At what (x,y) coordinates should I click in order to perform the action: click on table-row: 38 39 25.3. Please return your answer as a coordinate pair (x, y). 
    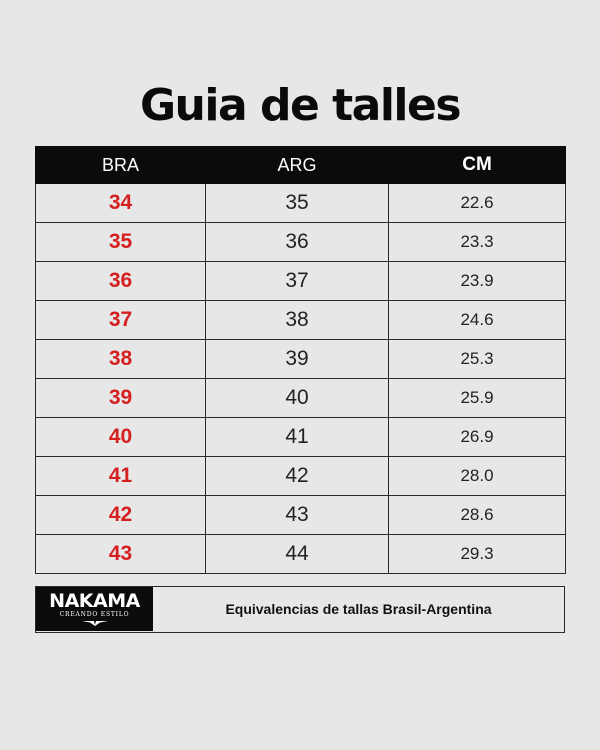
    Looking at the image, I should click on (300, 359).